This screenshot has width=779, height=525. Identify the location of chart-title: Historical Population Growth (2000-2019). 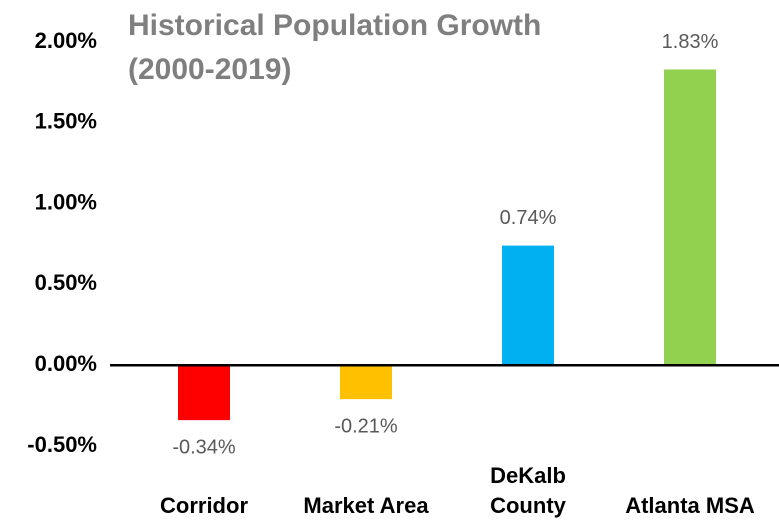
(335, 47).